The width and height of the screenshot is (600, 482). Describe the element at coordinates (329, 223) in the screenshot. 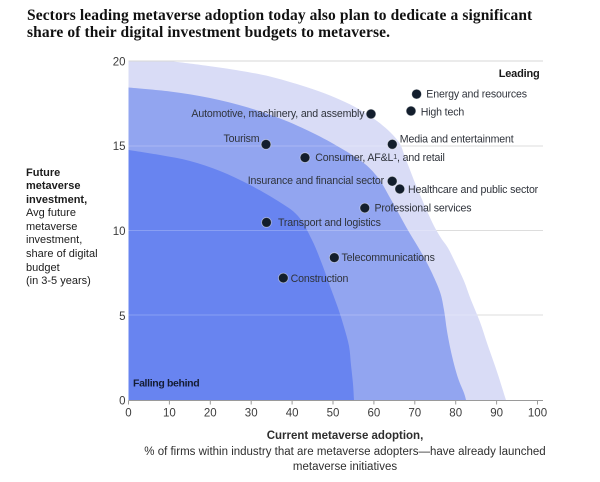

I see `svg-text: Transport and logistics` at that location.